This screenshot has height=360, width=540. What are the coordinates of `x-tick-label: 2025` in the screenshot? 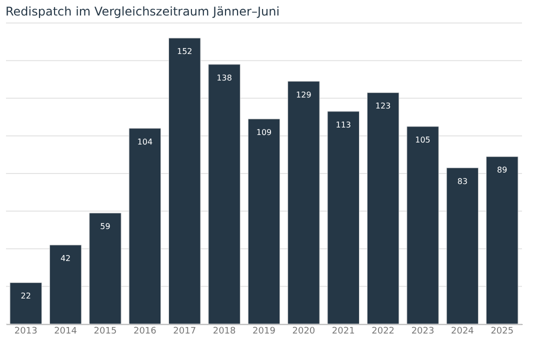 It's located at (502, 331).